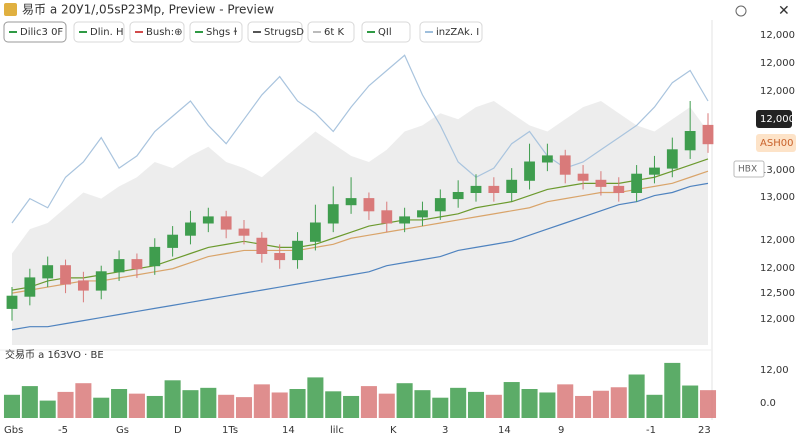 Image resolution: width=800 pixels, height=444 pixels. Describe the element at coordinates (445, 430) in the screenshot. I see `x-label: 3` at that location.